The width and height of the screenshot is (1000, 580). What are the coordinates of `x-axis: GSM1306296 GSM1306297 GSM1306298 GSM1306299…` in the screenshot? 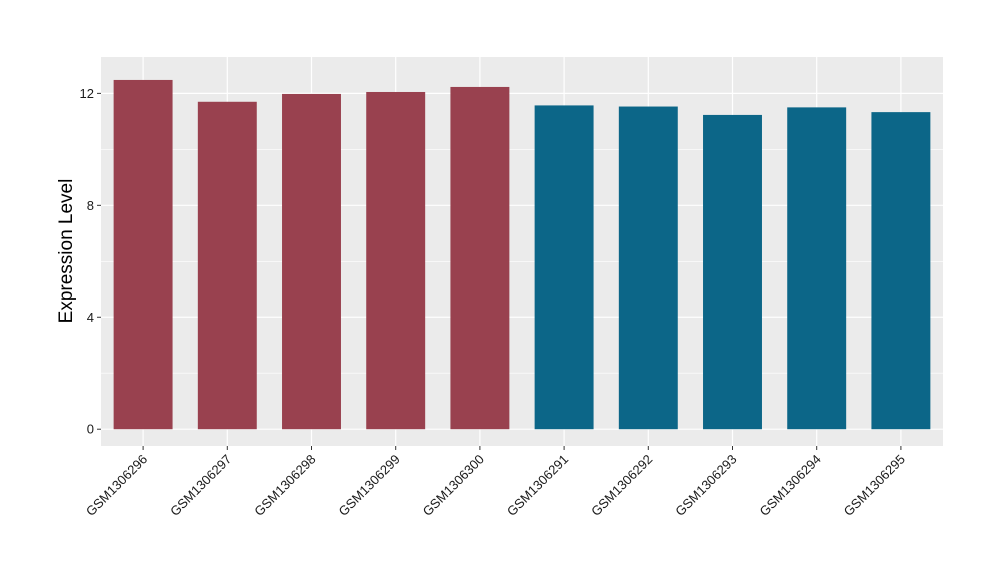 It's located at (495, 482).